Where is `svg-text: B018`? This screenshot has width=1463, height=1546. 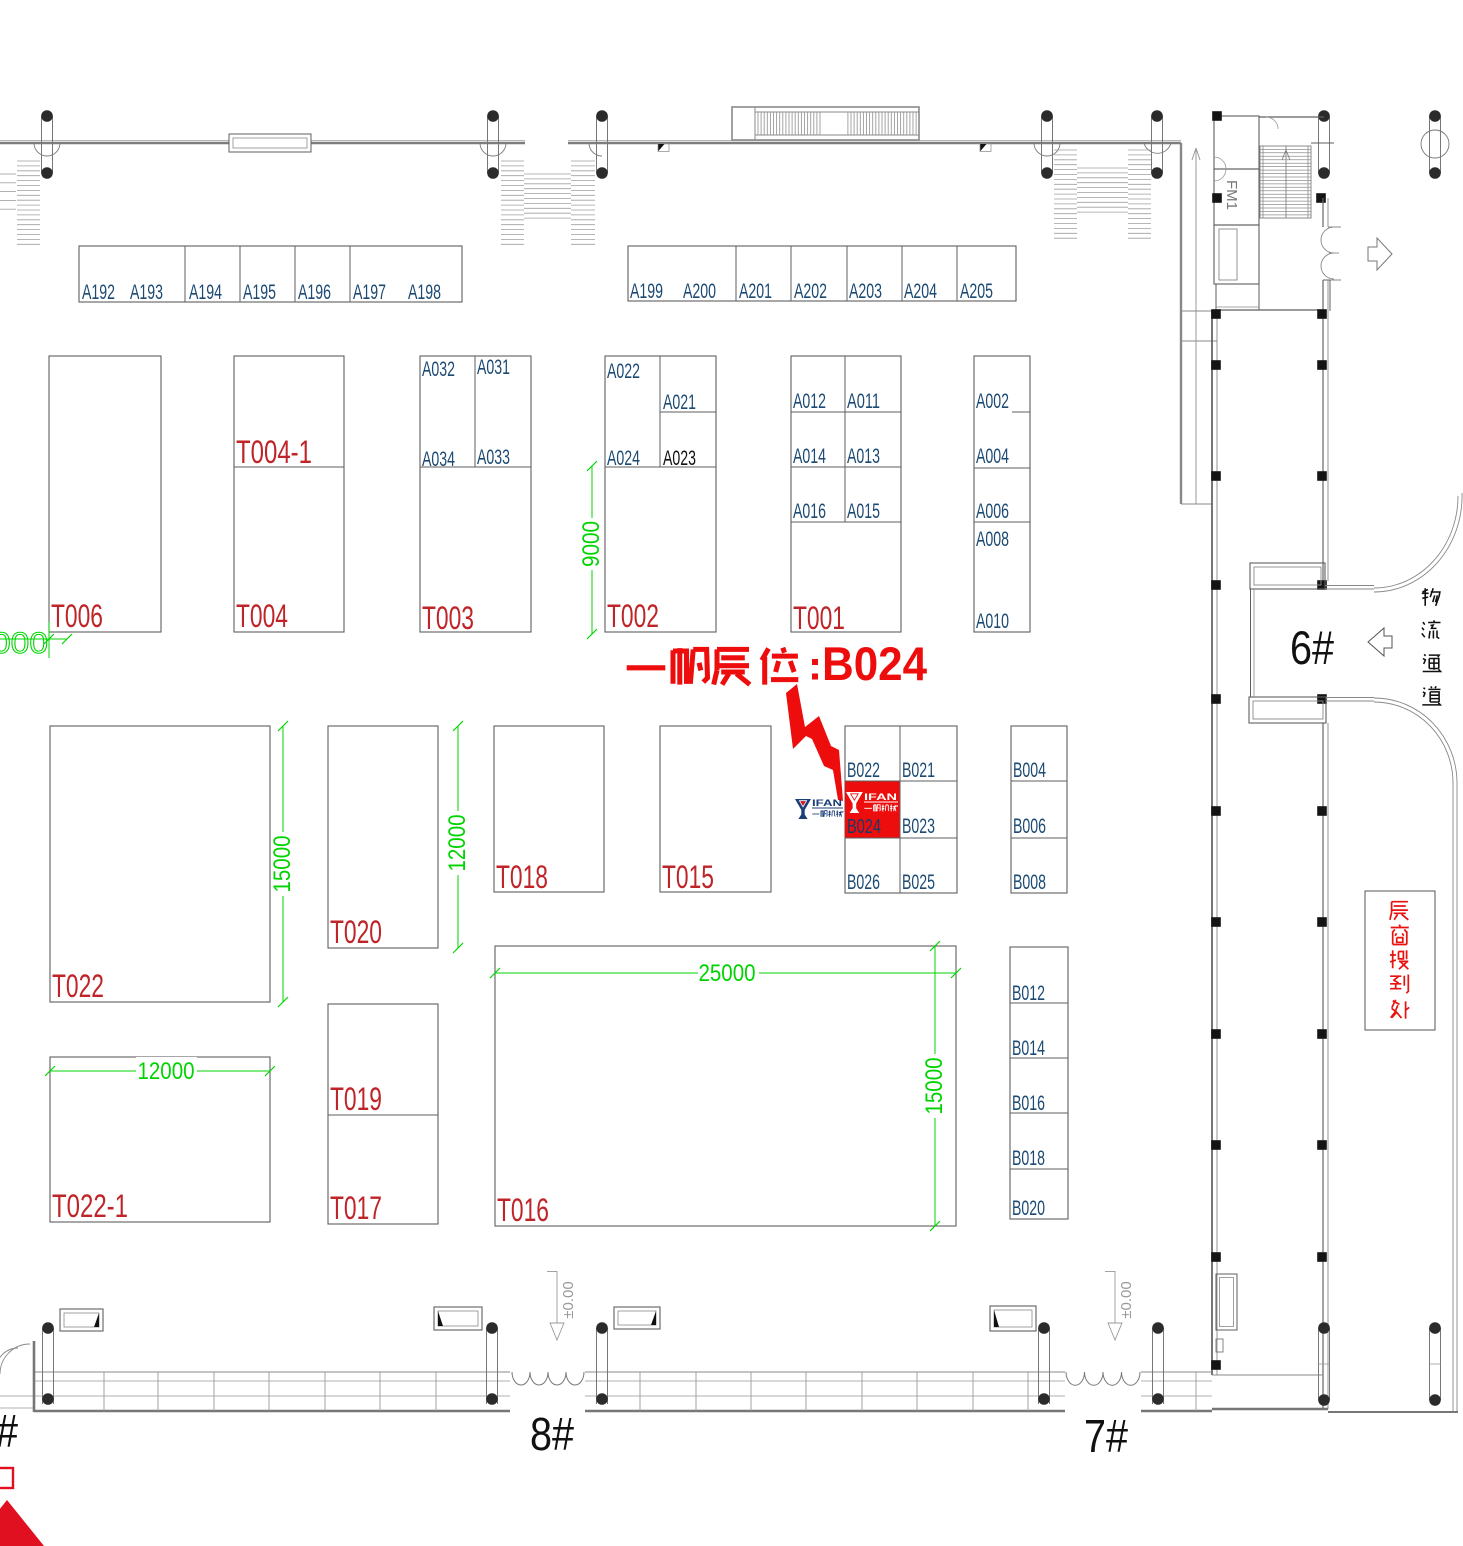 svg-text: B018 is located at coordinates (1028, 1158).